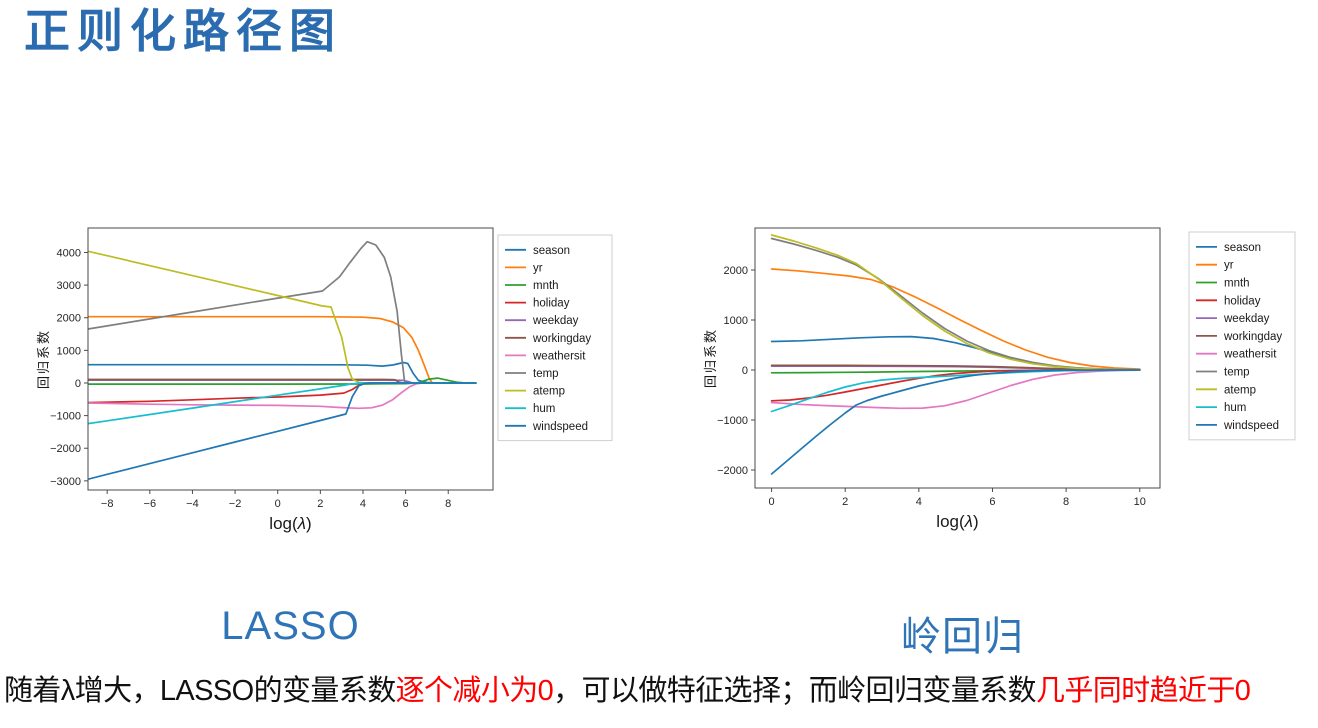 Image resolution: width=1318 pixels, height=728 pixels. Describe the element at coordinates (282, 312) in the screenshot. I see `series-line-temp` at that location.